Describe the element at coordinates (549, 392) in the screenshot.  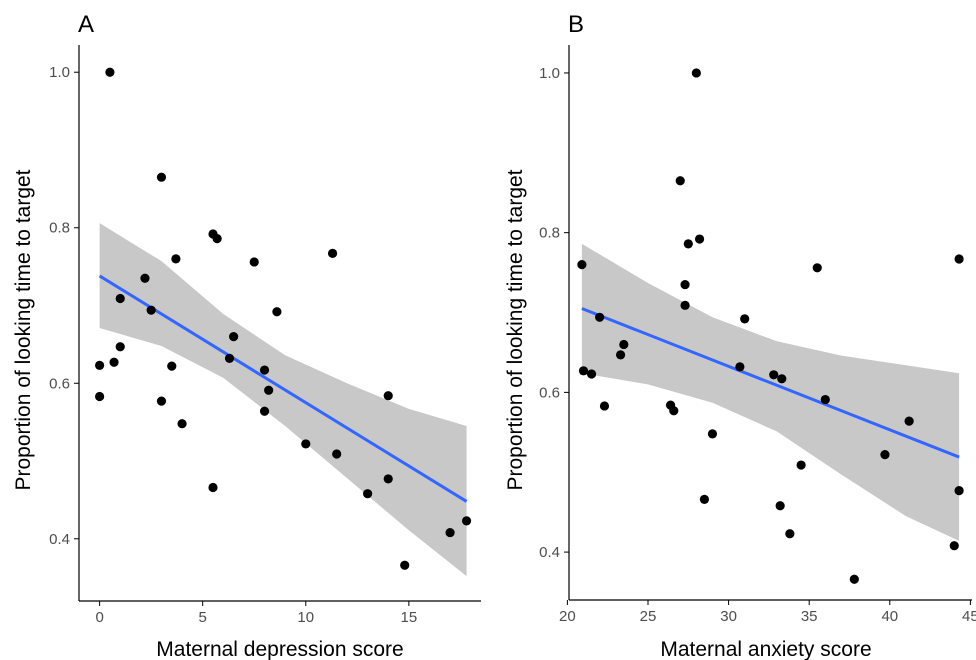
I see `panel-b-y-tick-label: 0.6` at that location.